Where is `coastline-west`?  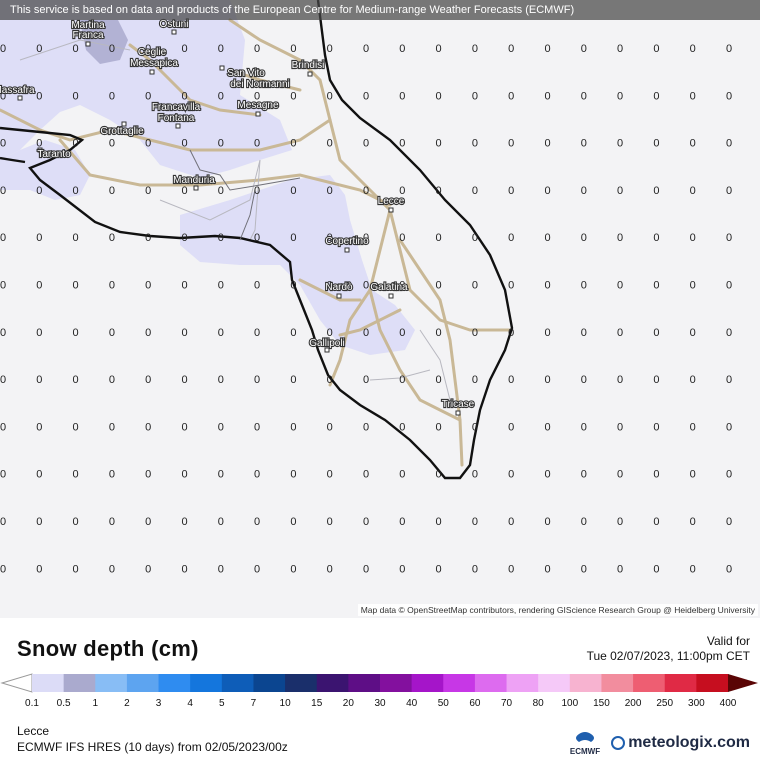 coastline-west is located at coordinates (13, 160).